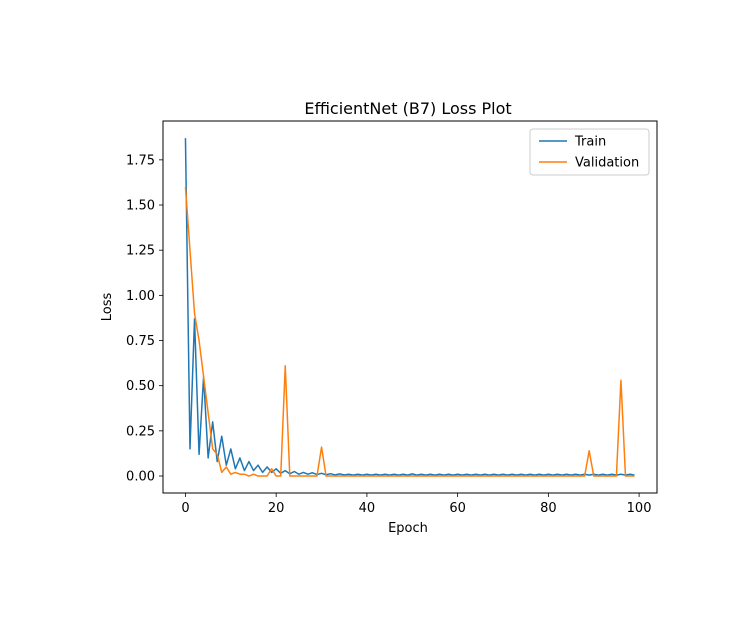 This screenshot has width=756, height=635. What do you see at coordinates (140, 477) in the screenshot?
I see `y-tick-label: 0.00` at bounding box center [140, 477].